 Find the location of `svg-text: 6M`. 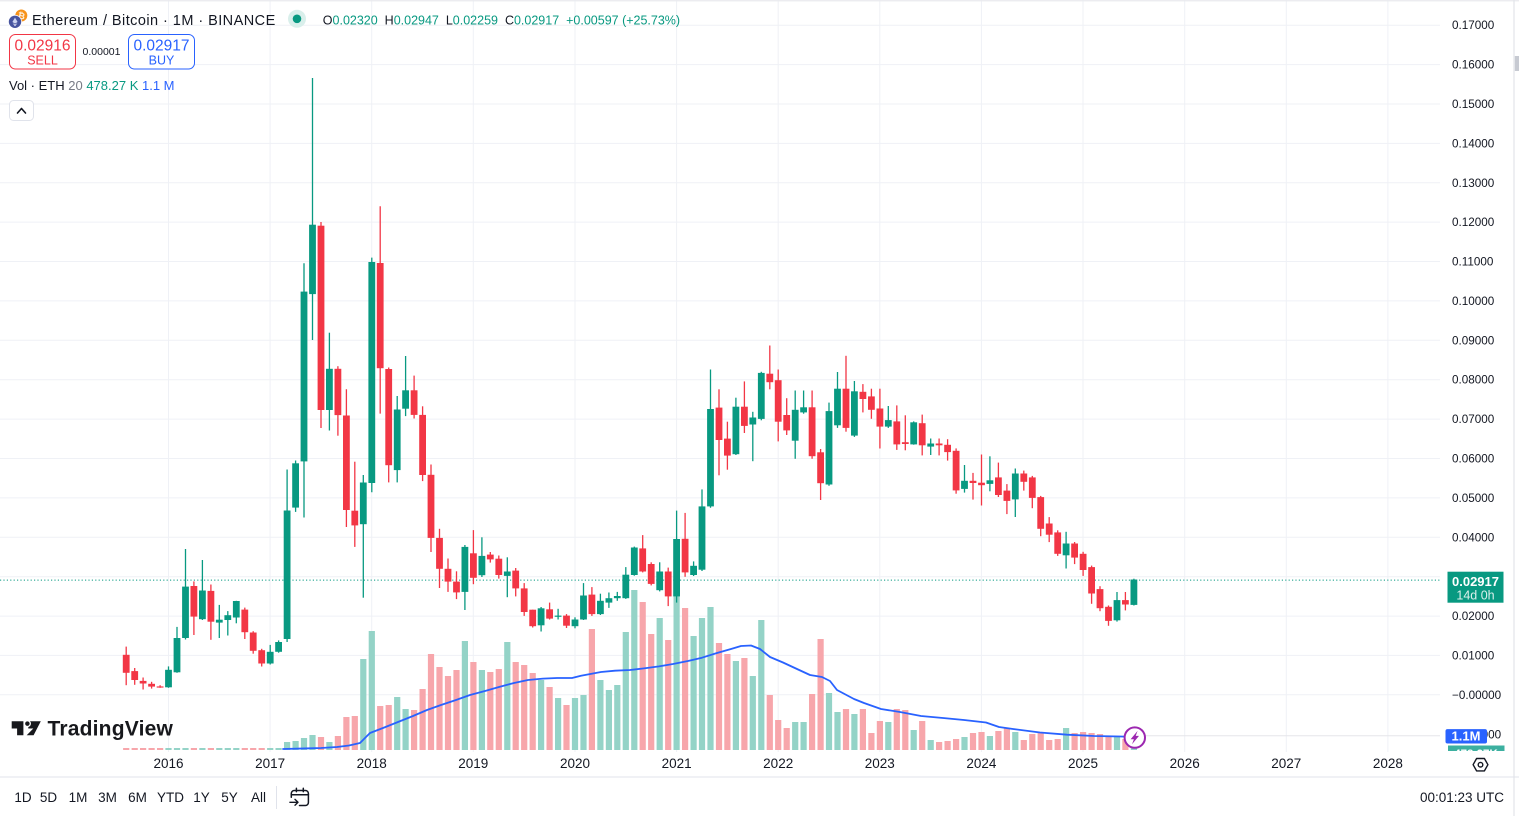

svg-text: 6M is located at coordinates (137, 797).